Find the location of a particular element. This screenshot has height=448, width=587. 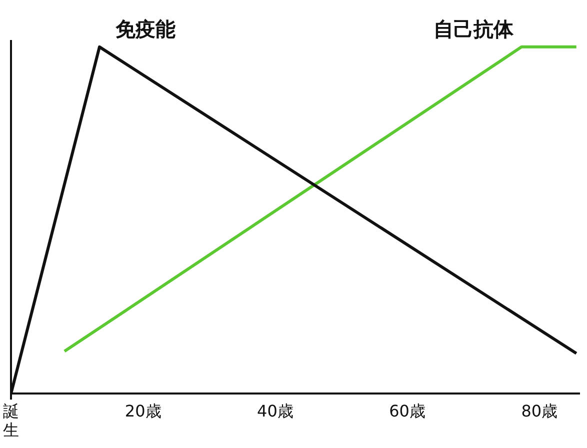

x-tick-label: 80歳 is located at coordinates (539, 410).